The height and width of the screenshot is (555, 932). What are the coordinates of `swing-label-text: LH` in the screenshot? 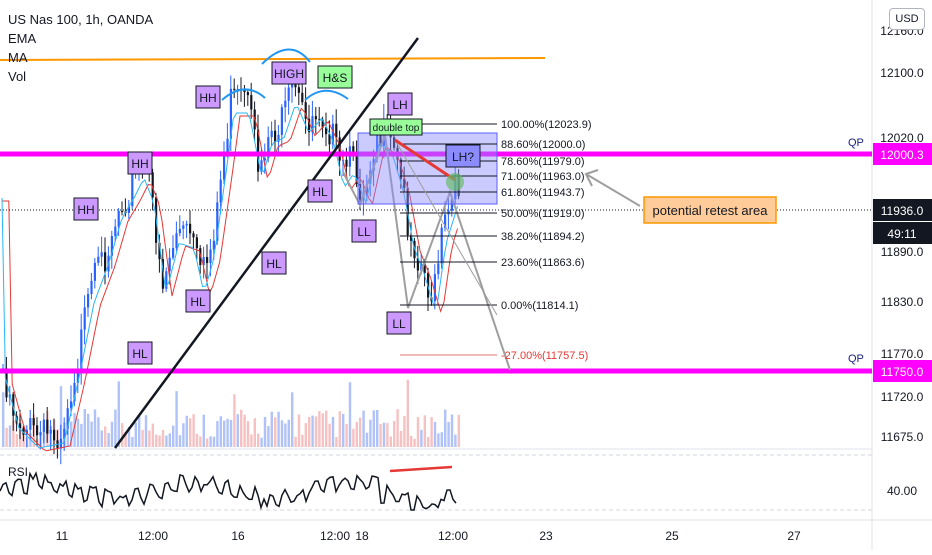 It's located at (399, 105).